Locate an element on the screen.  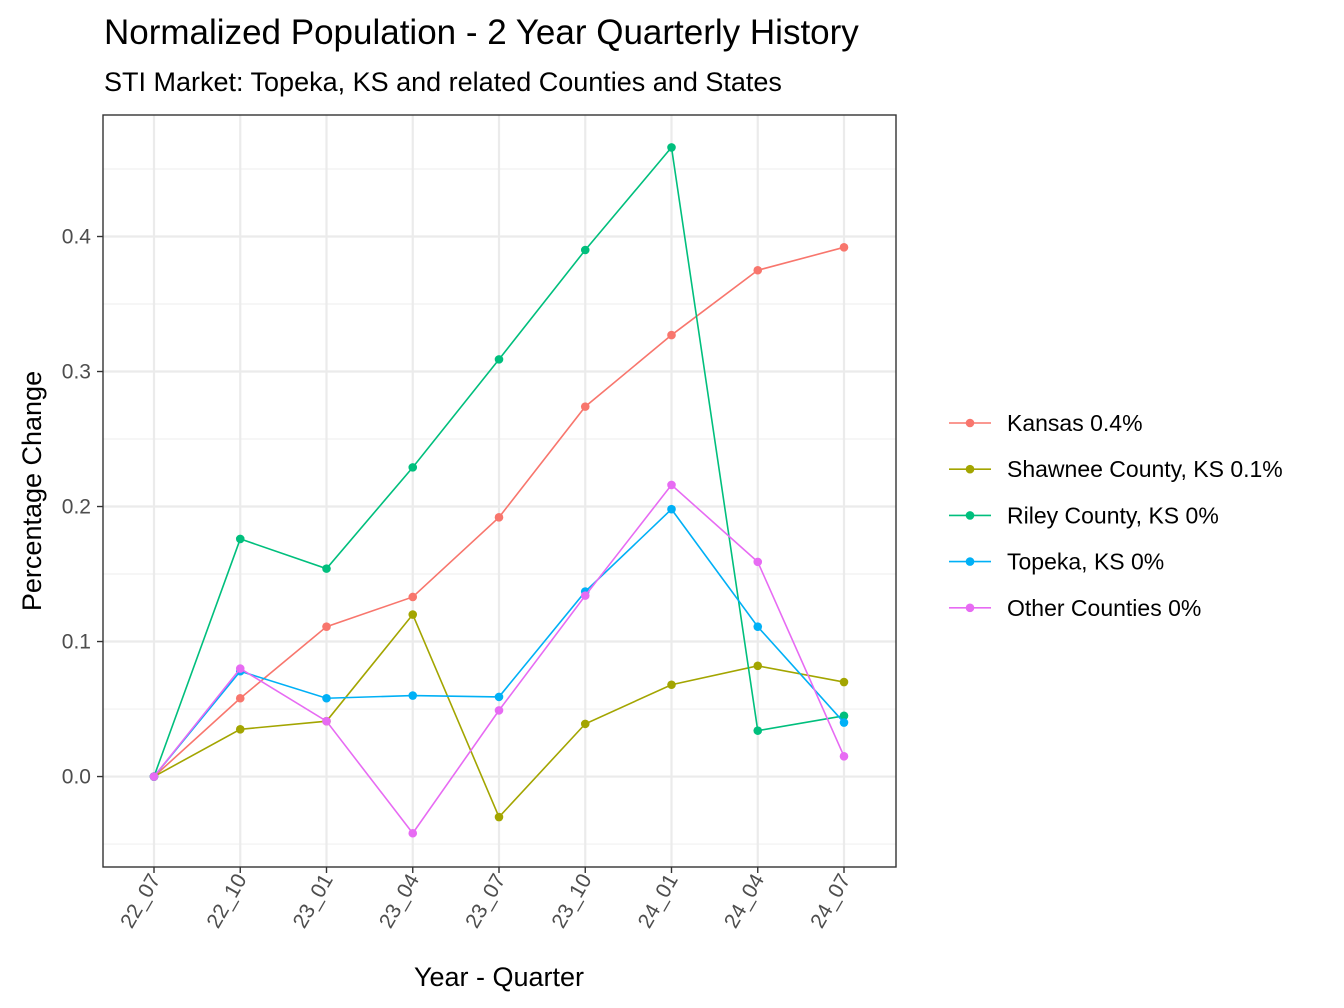
x-tick-label: 22_07 is located at coordinates (140, 901).